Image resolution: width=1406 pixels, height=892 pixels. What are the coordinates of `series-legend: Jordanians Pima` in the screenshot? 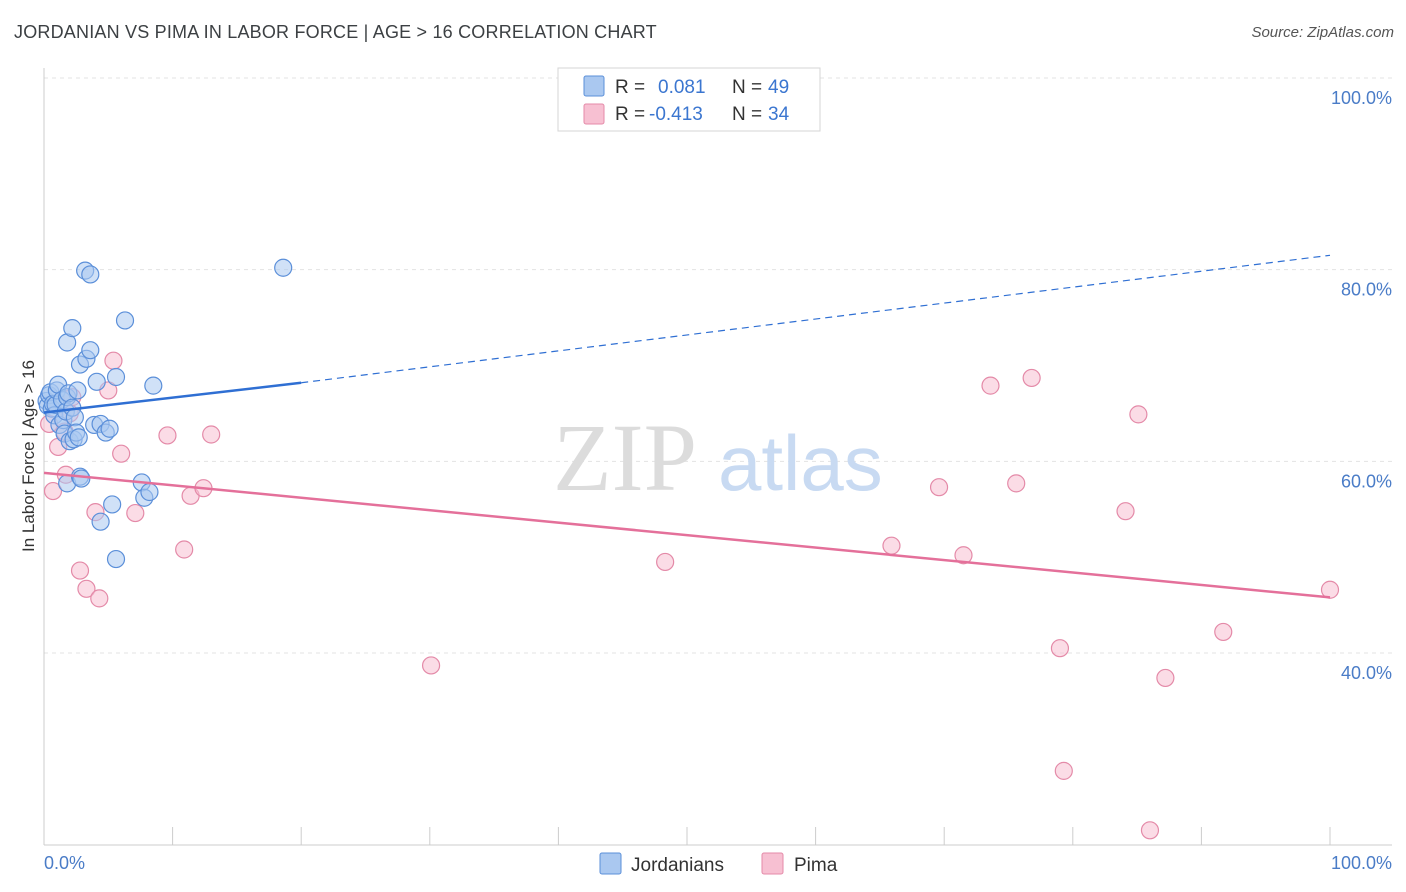 It's located at (718, 864).